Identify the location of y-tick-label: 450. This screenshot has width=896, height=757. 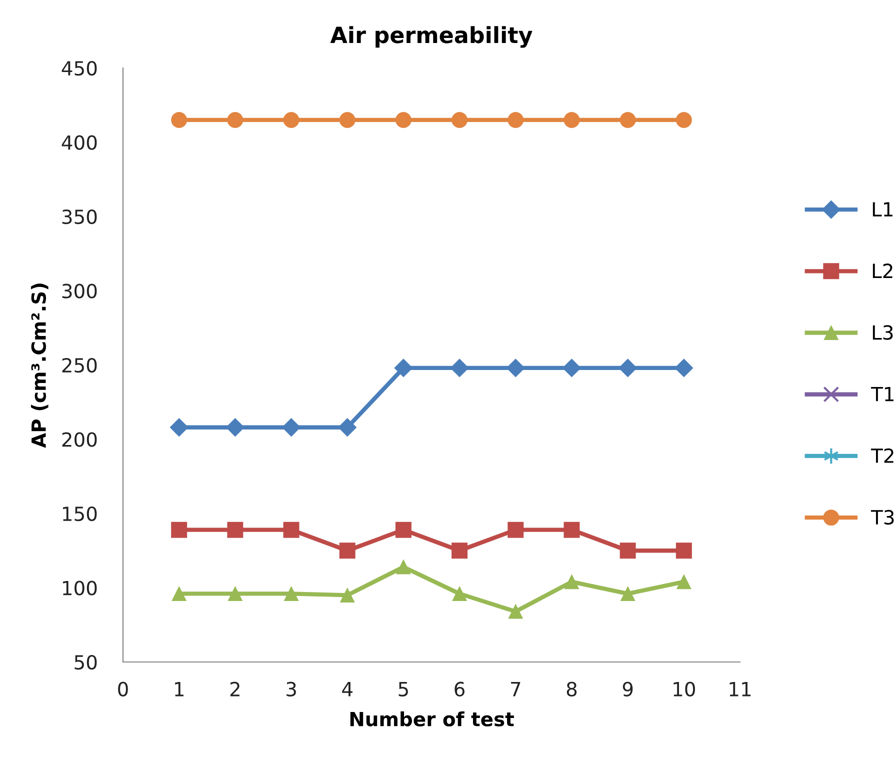
(79, 68).